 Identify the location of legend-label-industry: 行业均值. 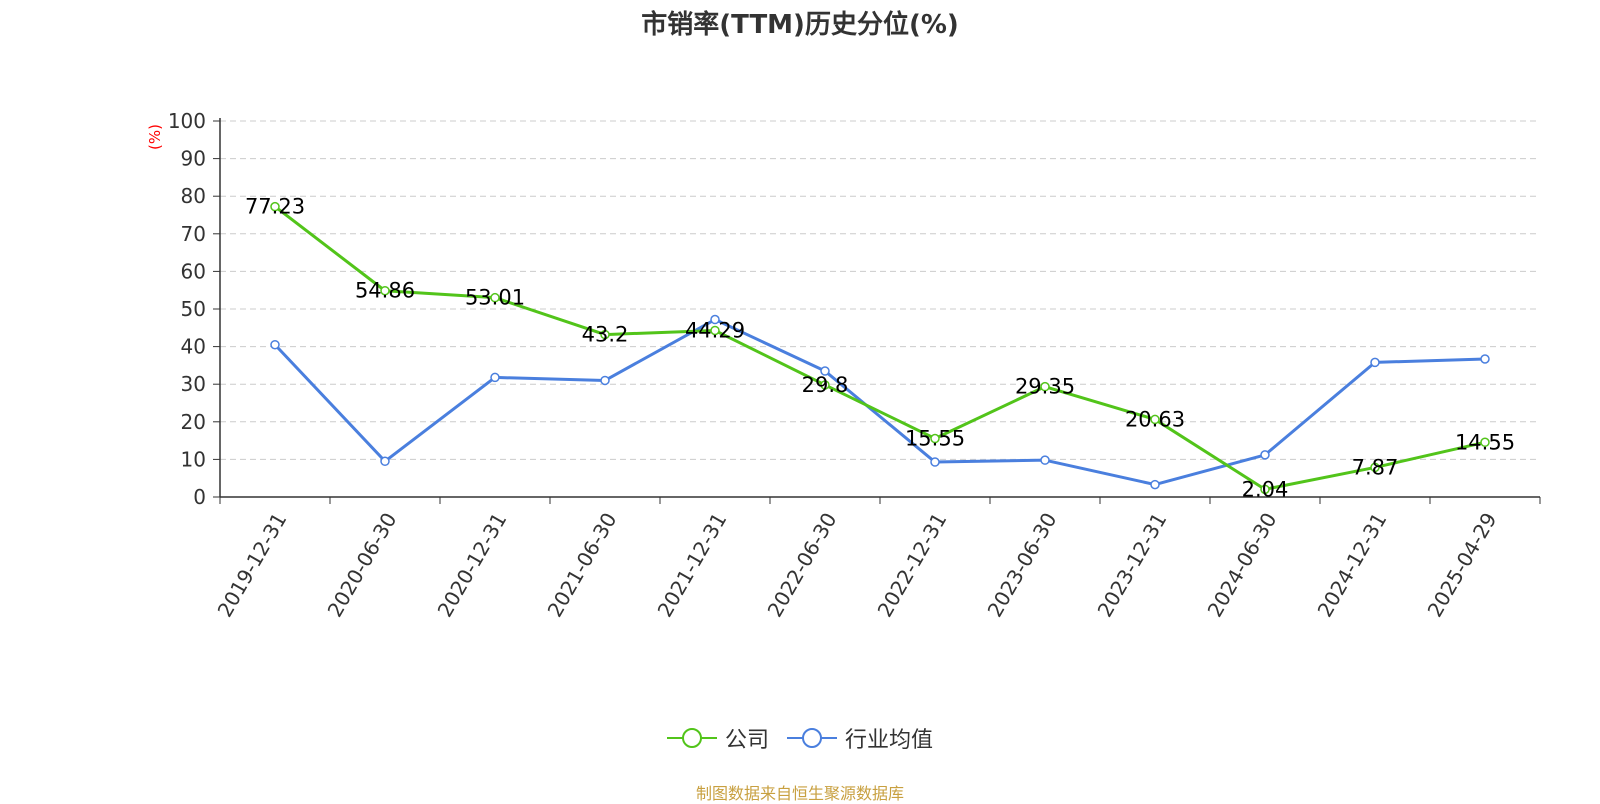
(889, 740).